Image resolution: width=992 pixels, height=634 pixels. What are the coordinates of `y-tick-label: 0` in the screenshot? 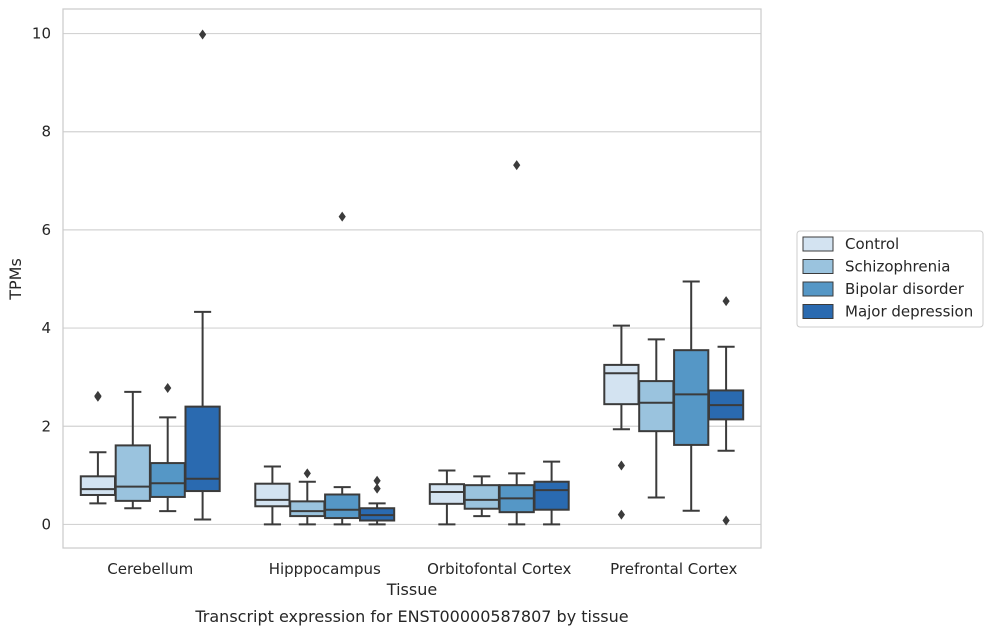 It's located at (46, 524).